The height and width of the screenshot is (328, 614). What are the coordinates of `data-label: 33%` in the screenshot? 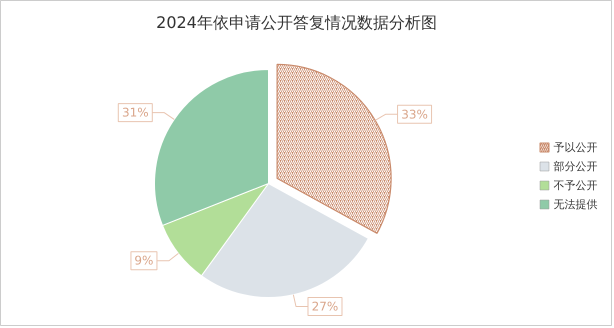 It's located at (414, 114).